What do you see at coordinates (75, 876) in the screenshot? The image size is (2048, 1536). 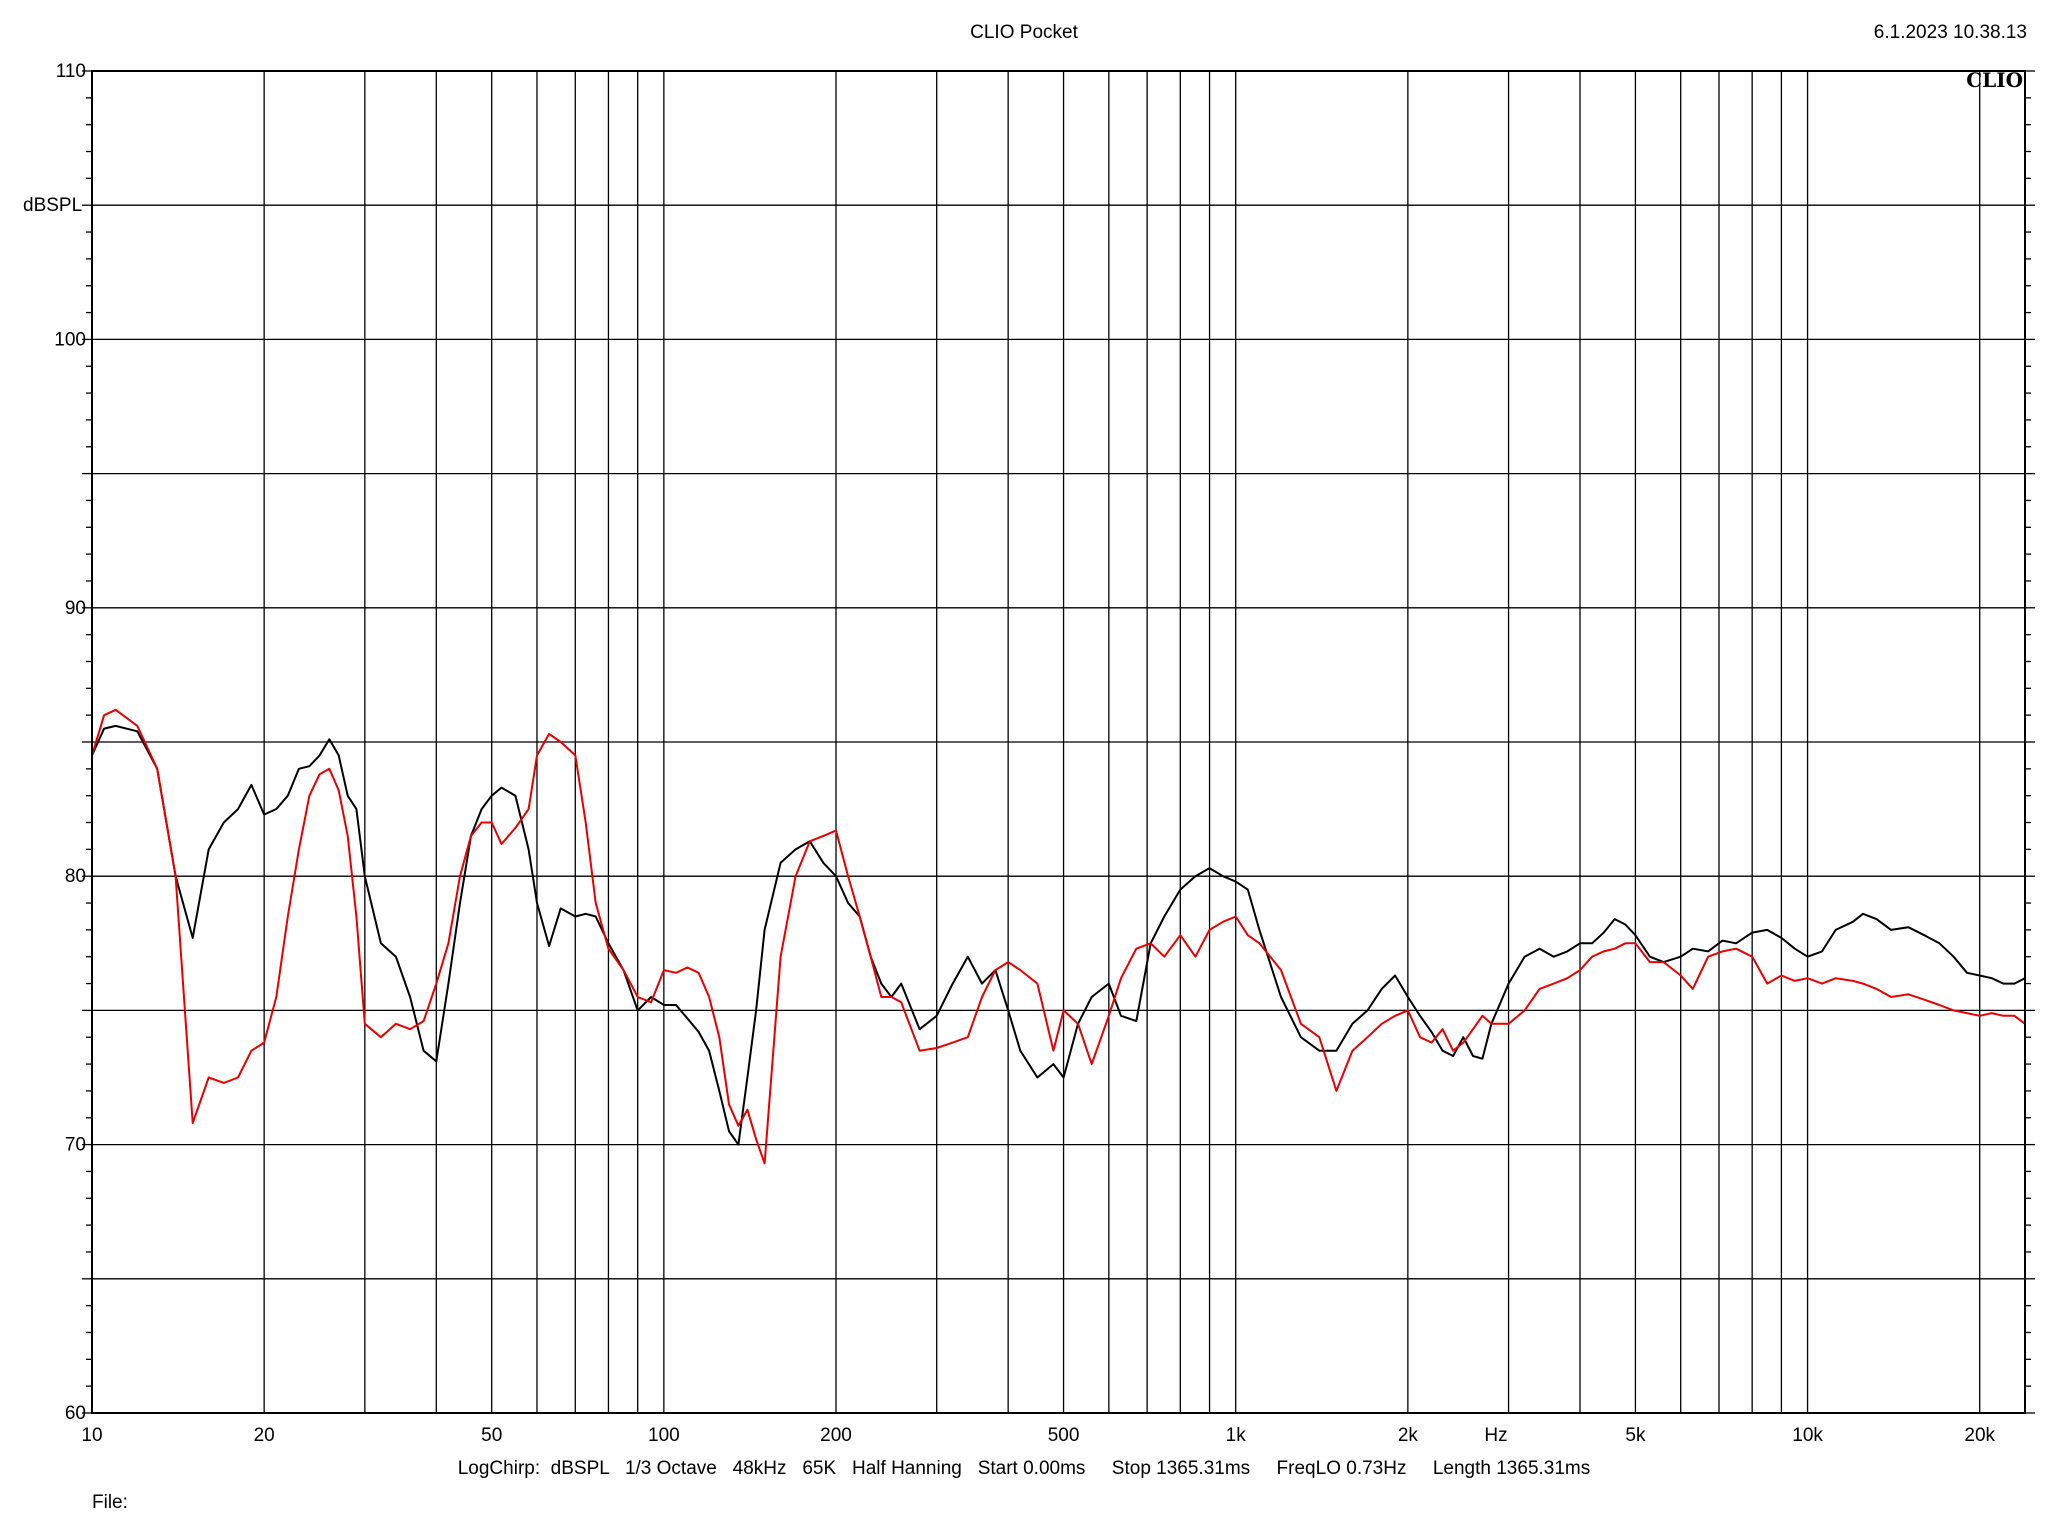 I see `y-tick-label: 80` at bounding box center [75, 876].